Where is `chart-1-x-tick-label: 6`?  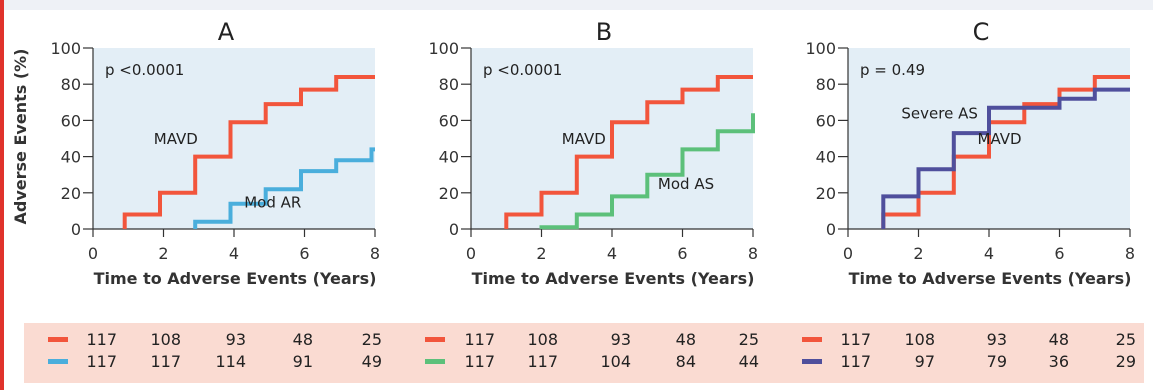
chart-1-x-tick-label: 6 is located at coordinates (682, 253).